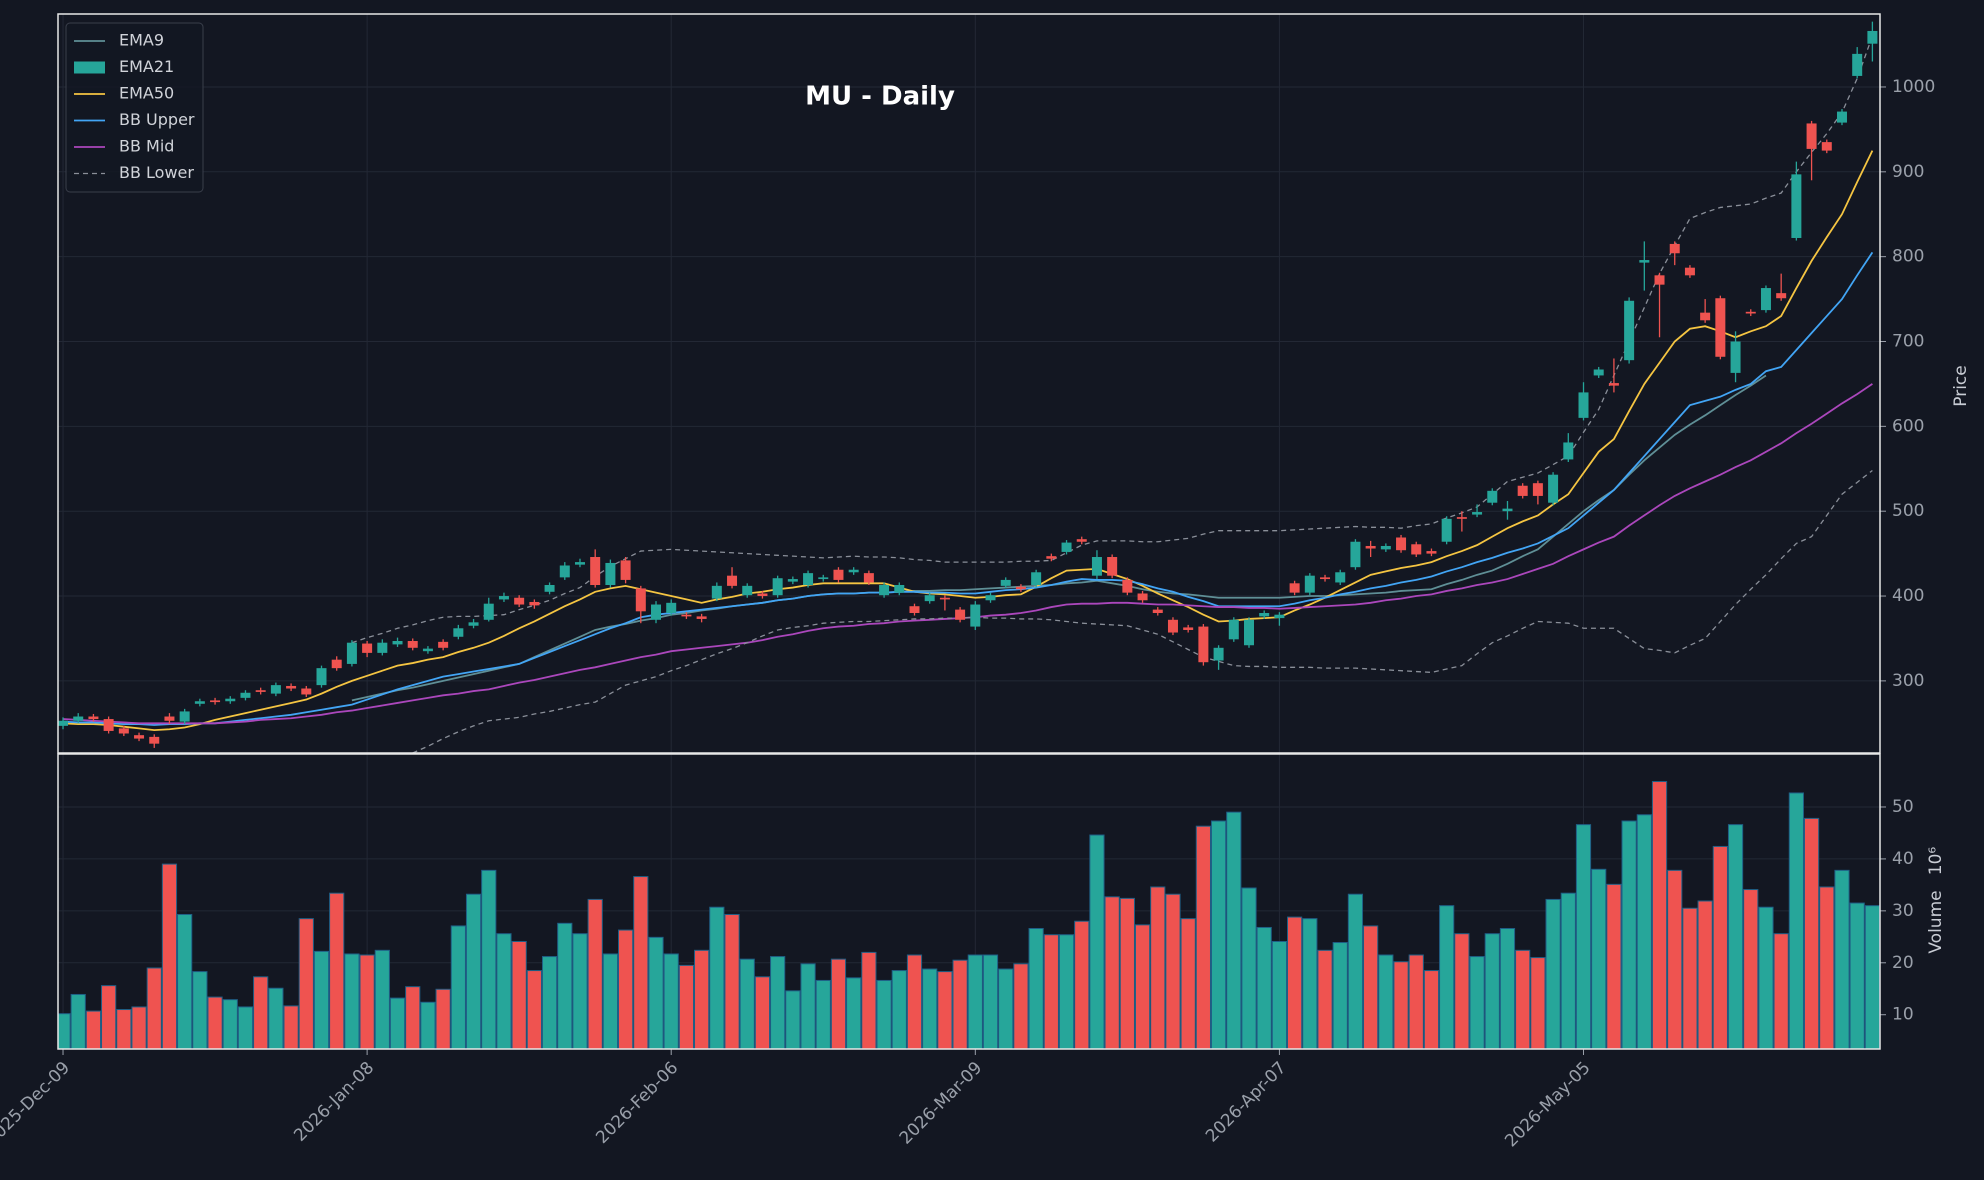 This screenshot has height=1180, width=1984. I want to click on y-tick-label: 40, so click(1903, 859).